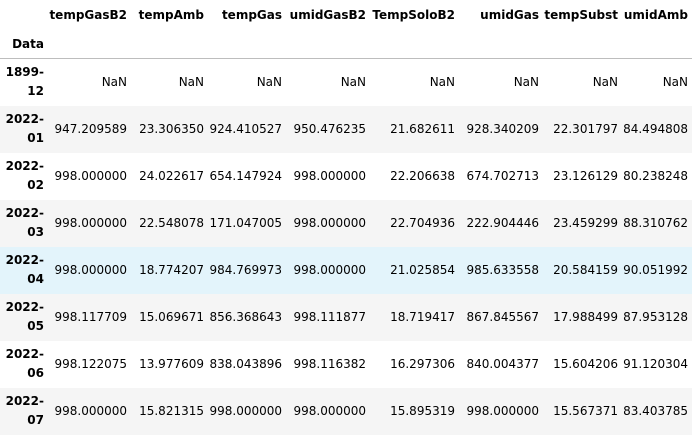  I want to click on table-cell: 998.111877, so click(329, 317).